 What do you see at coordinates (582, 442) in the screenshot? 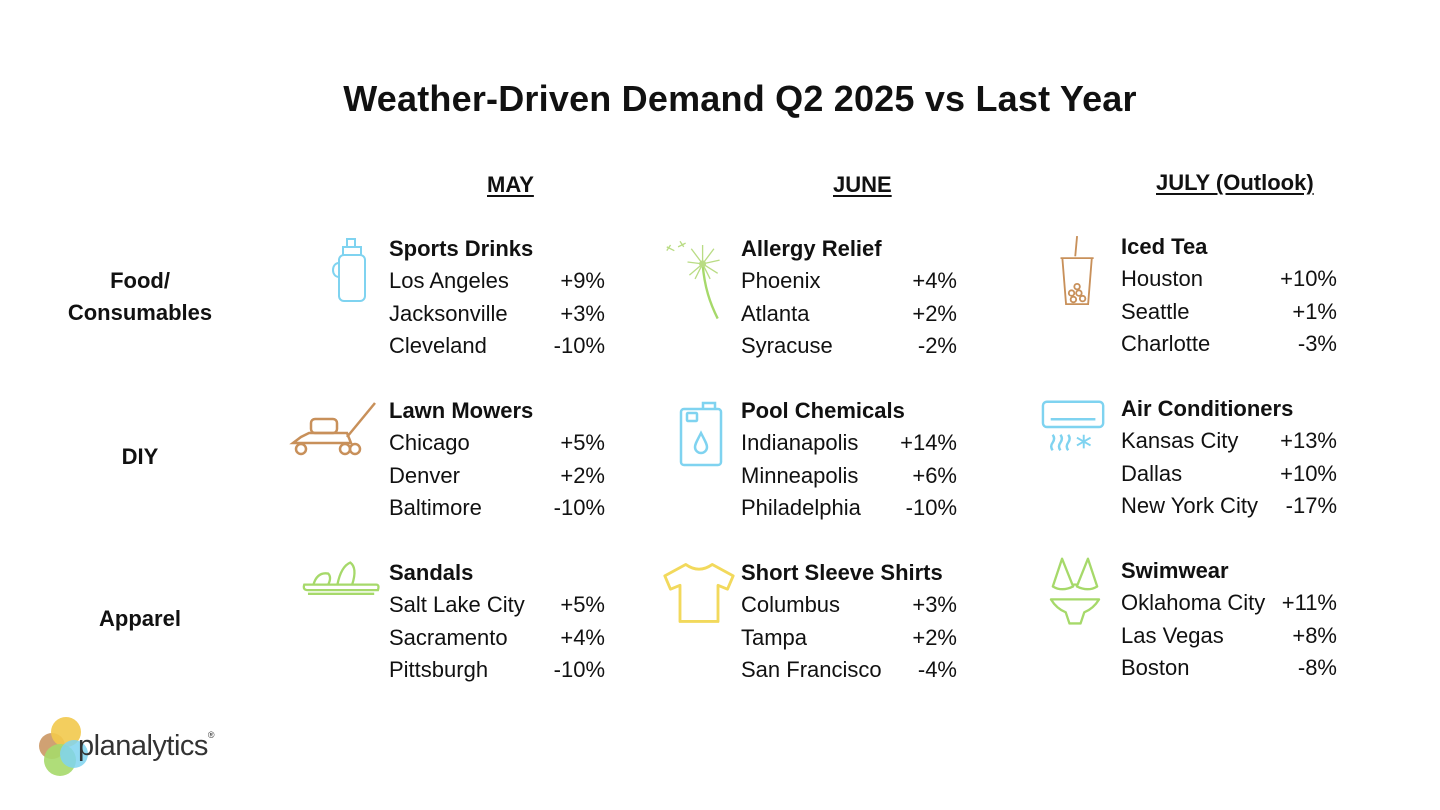
I see `change-value: +5%` at bounding box center [582, 442].